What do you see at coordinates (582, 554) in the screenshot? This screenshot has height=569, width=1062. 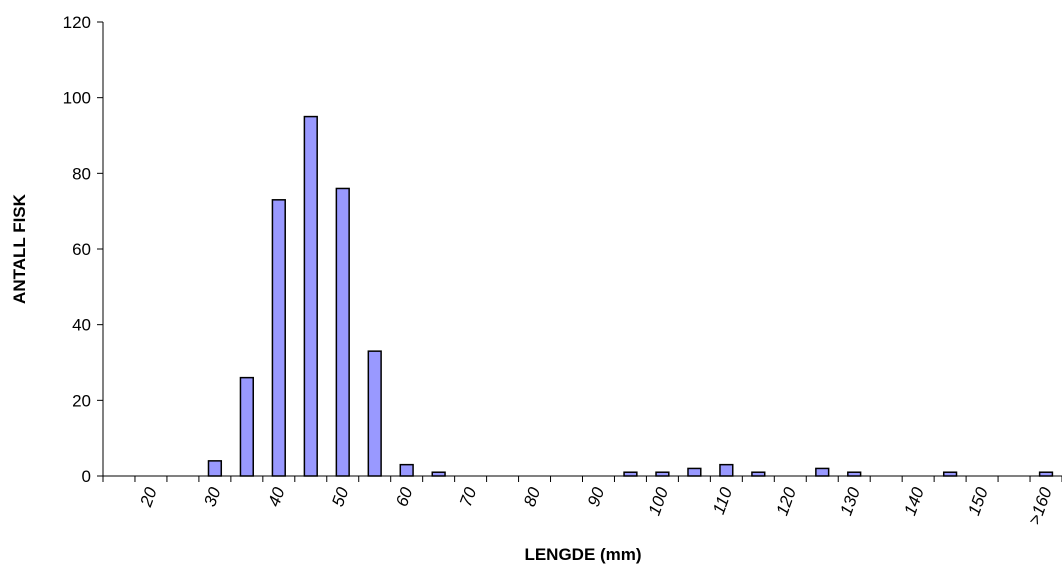 I see `x-axis-title: LENGDE (mm)` at bounding box center [582, 554].